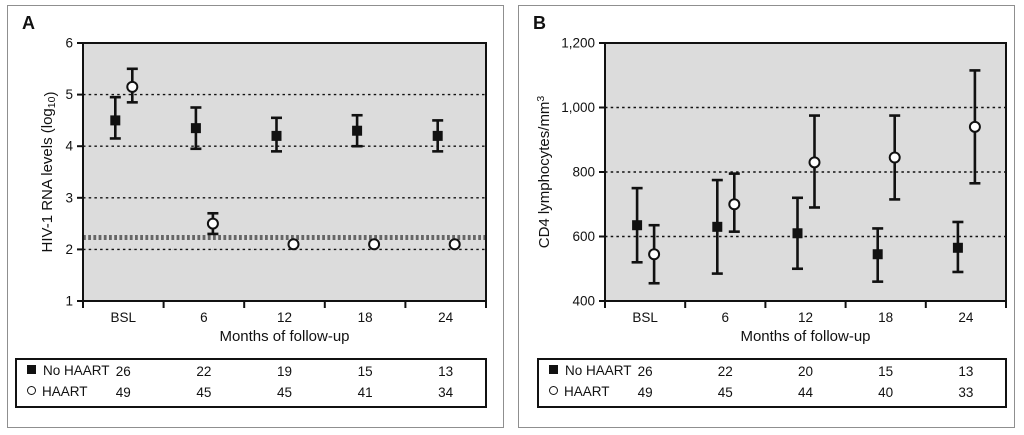 The height and width of the screenshot is (435, 1024). Describe the element at coordinates (805, 392) in the screenshot. I see `patient-count: 44` at that location.